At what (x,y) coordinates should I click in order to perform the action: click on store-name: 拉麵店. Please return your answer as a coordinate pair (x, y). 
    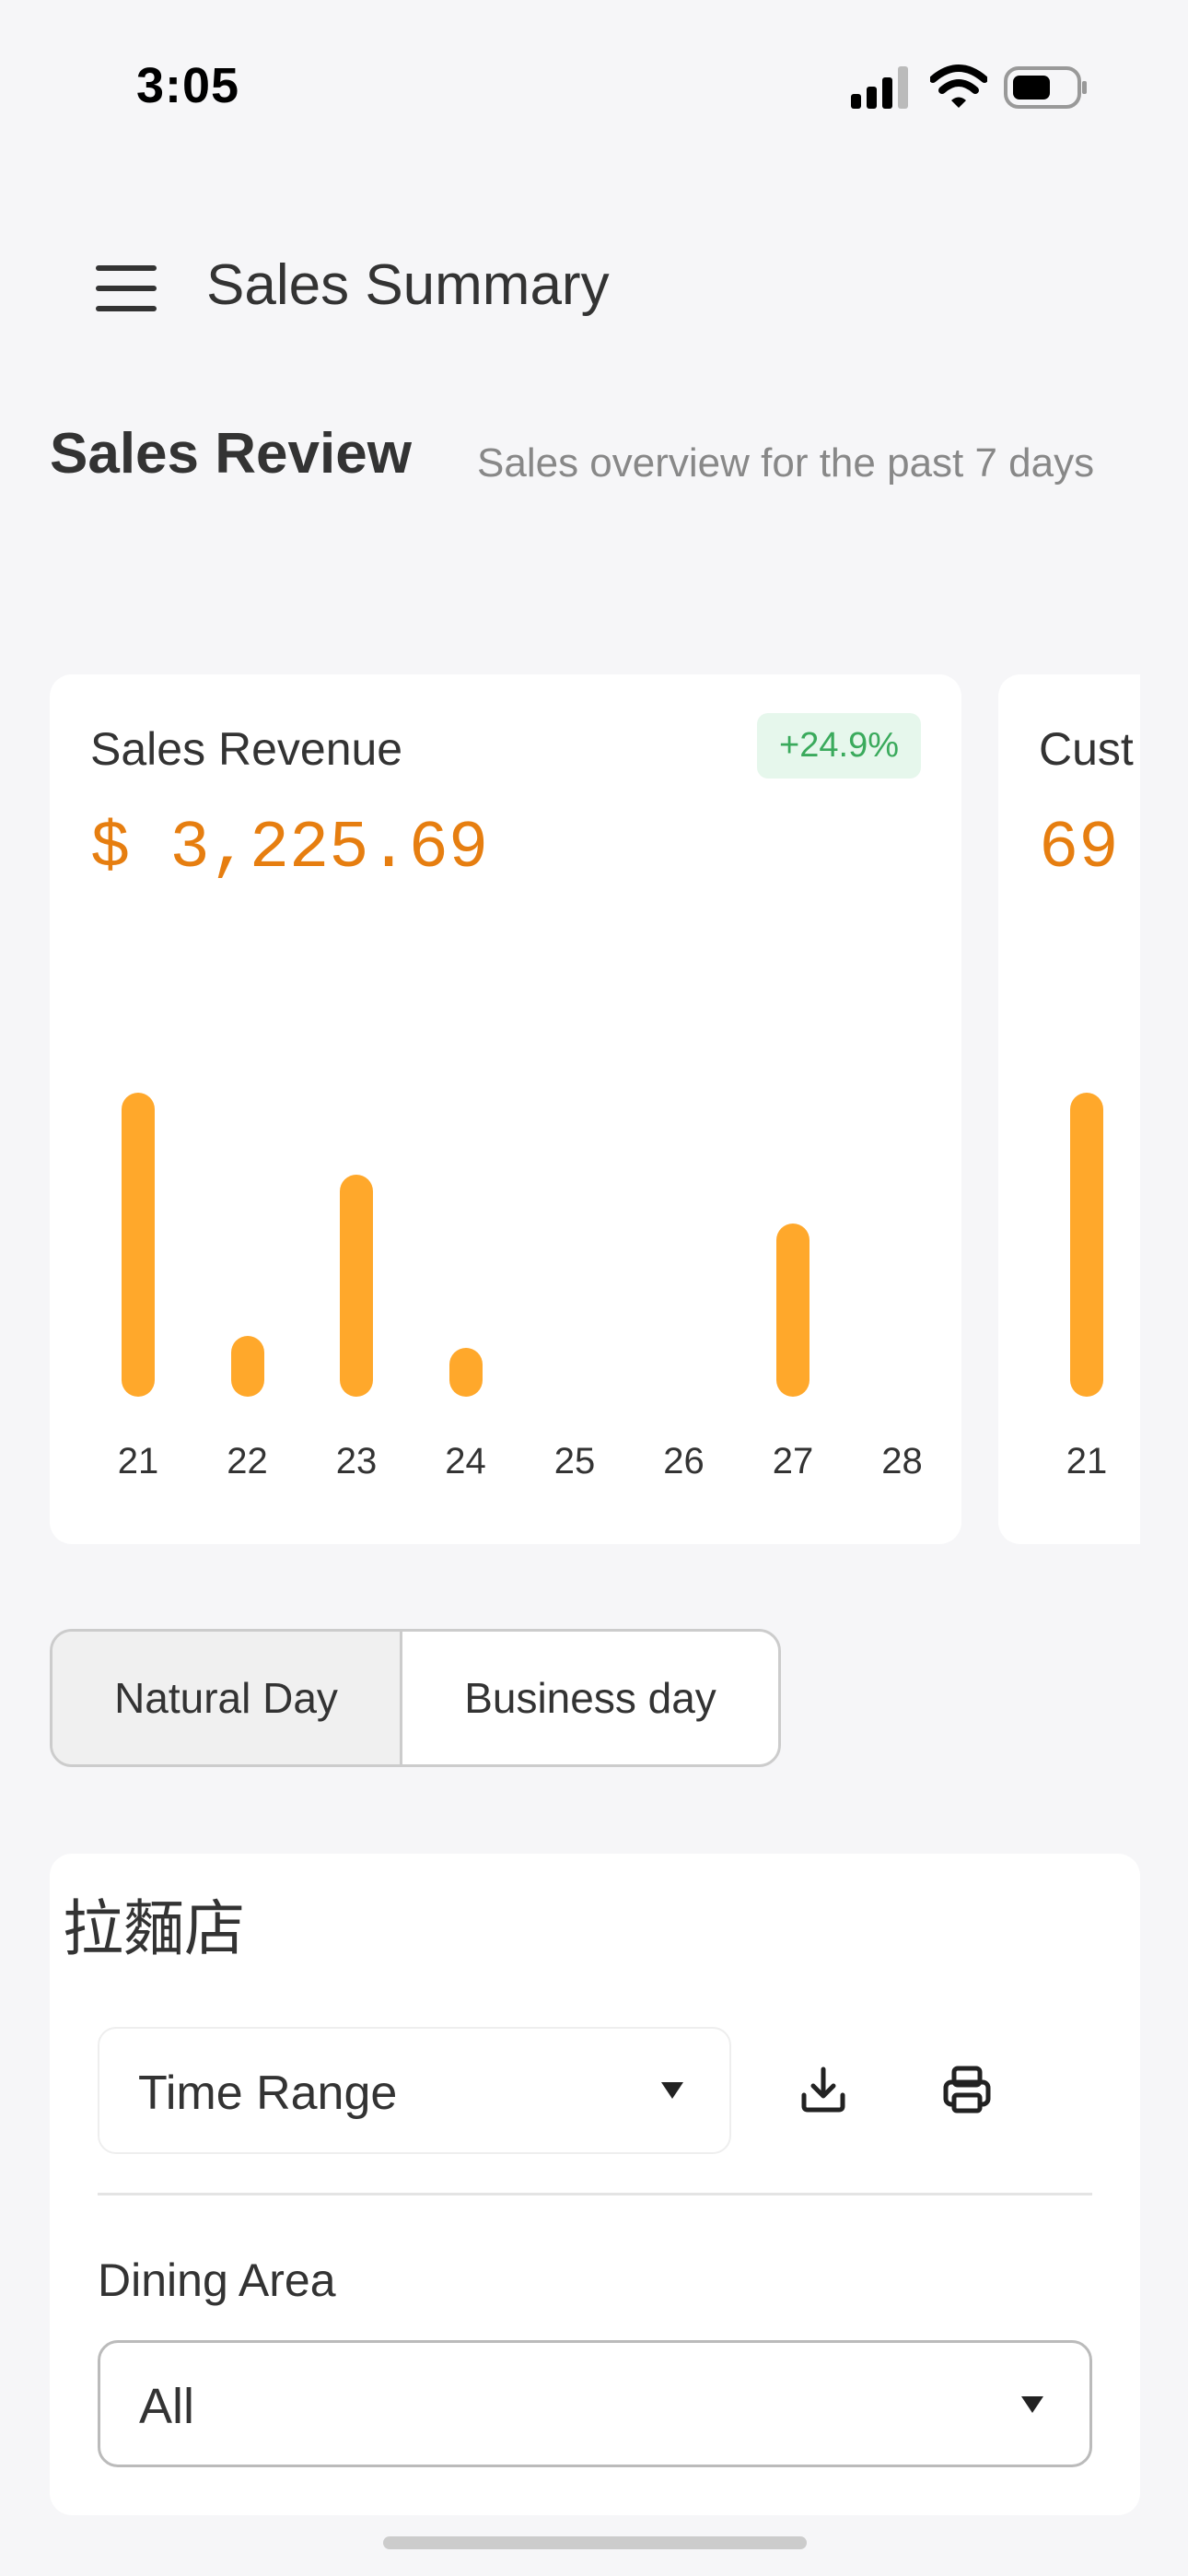
    Looking at the image, I should click on (154, 1928).